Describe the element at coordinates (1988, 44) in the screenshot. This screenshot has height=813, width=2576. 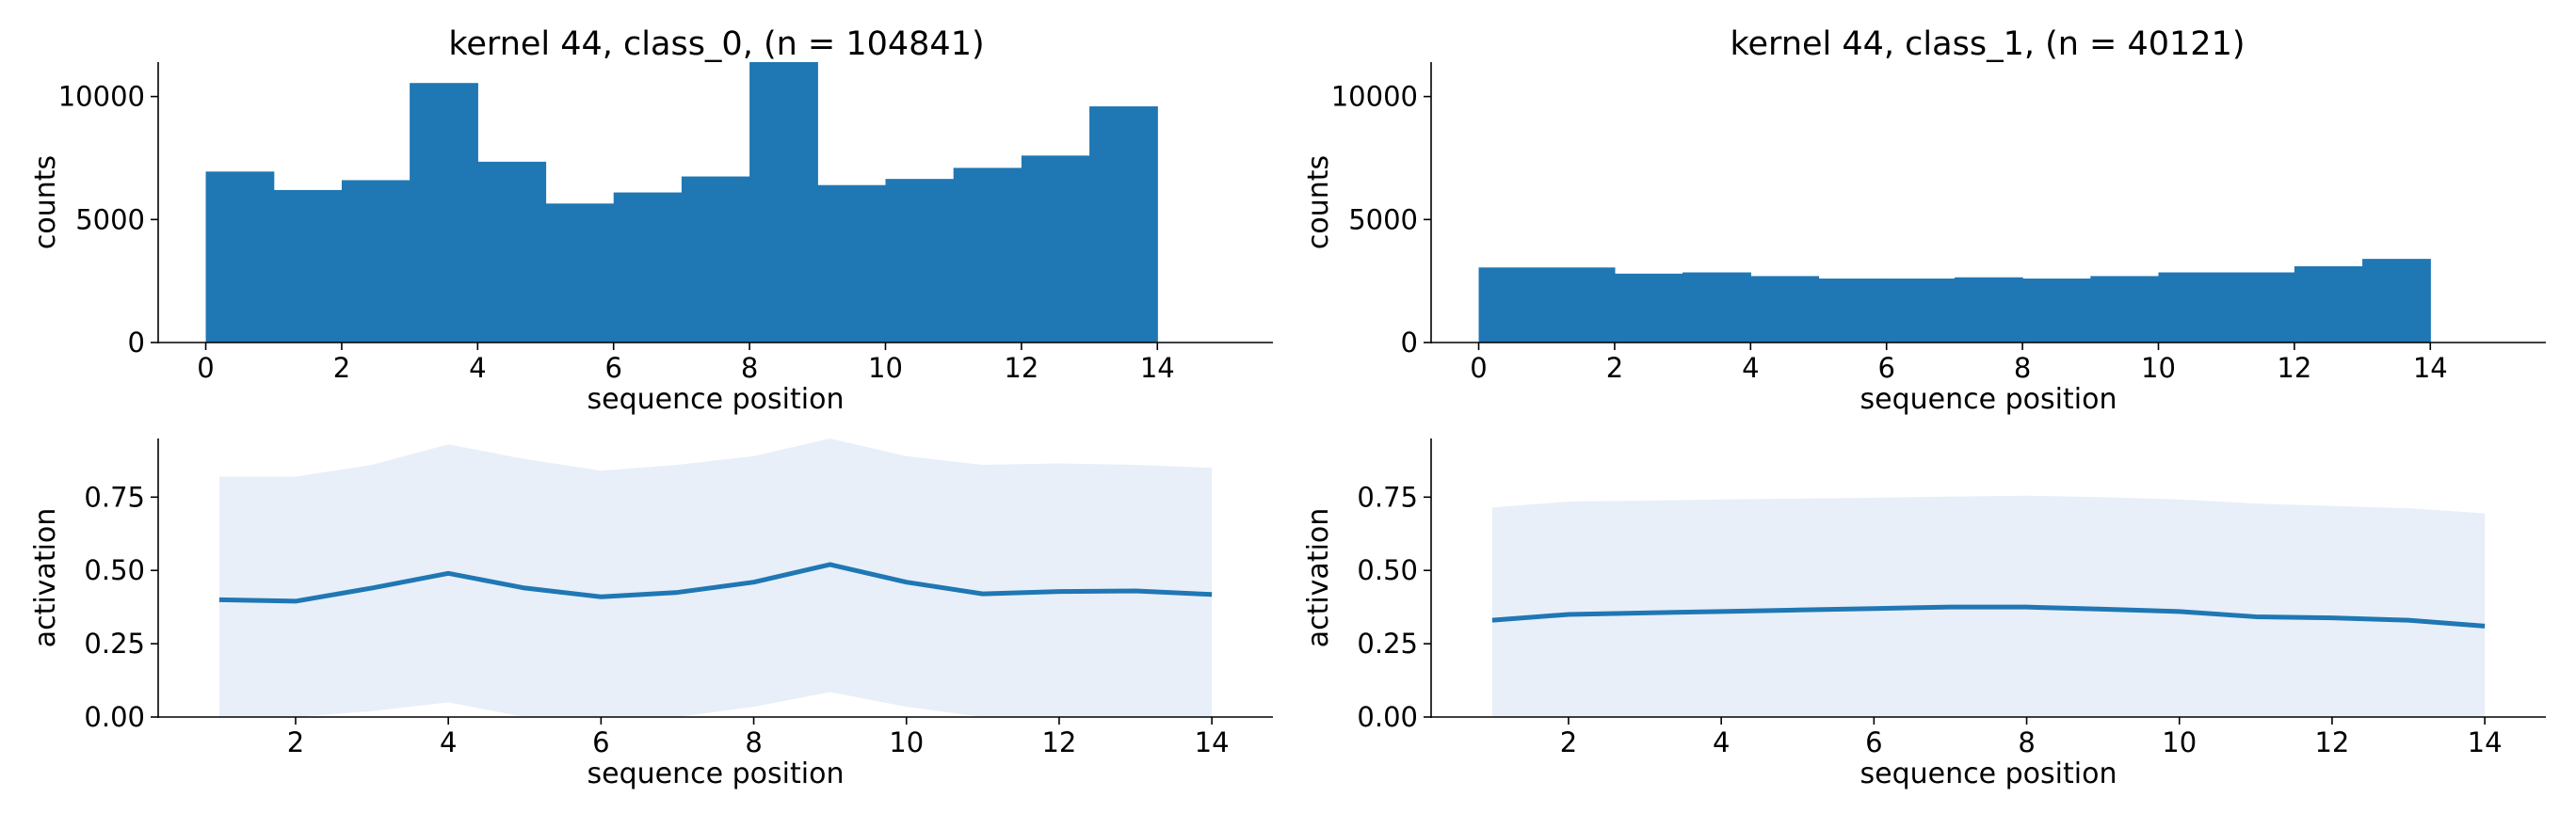
I see `chart-title: kernel 44, class_1, (n = 40121)` at that location.